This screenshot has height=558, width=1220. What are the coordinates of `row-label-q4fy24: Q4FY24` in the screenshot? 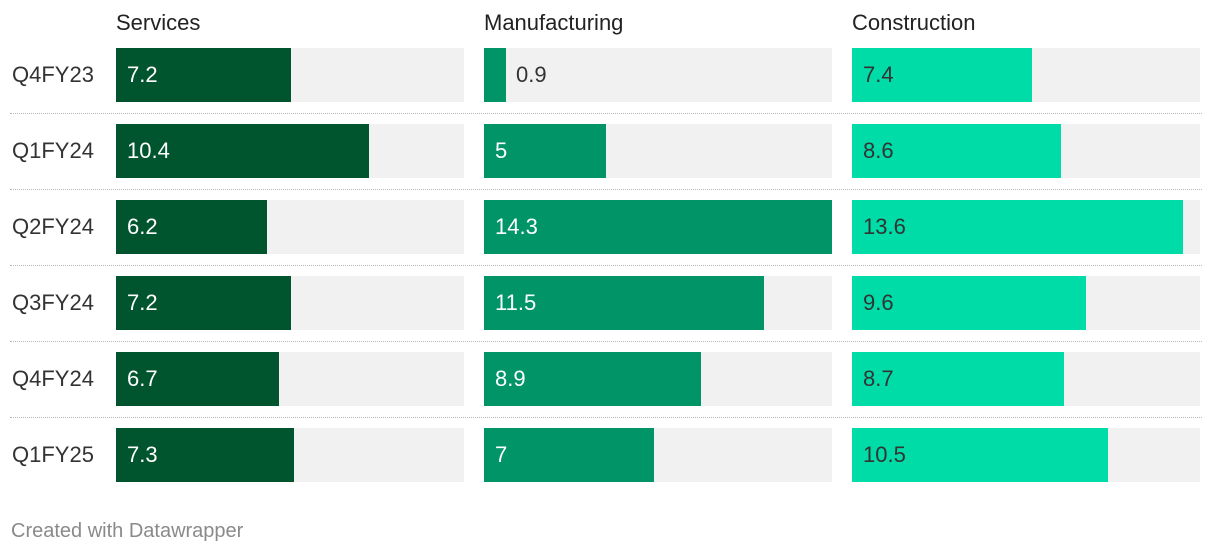 It's located at (53, 378).